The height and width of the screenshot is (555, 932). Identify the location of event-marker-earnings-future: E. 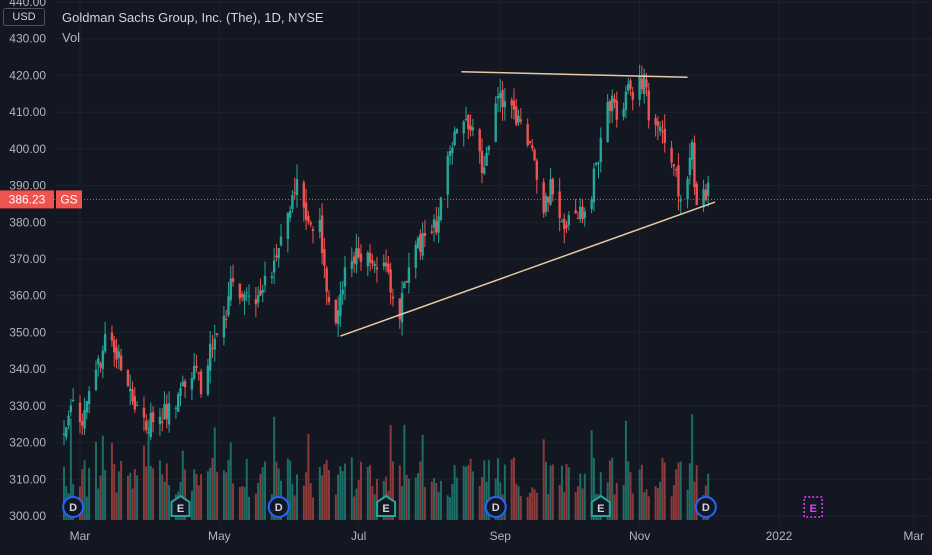
(813, 507).